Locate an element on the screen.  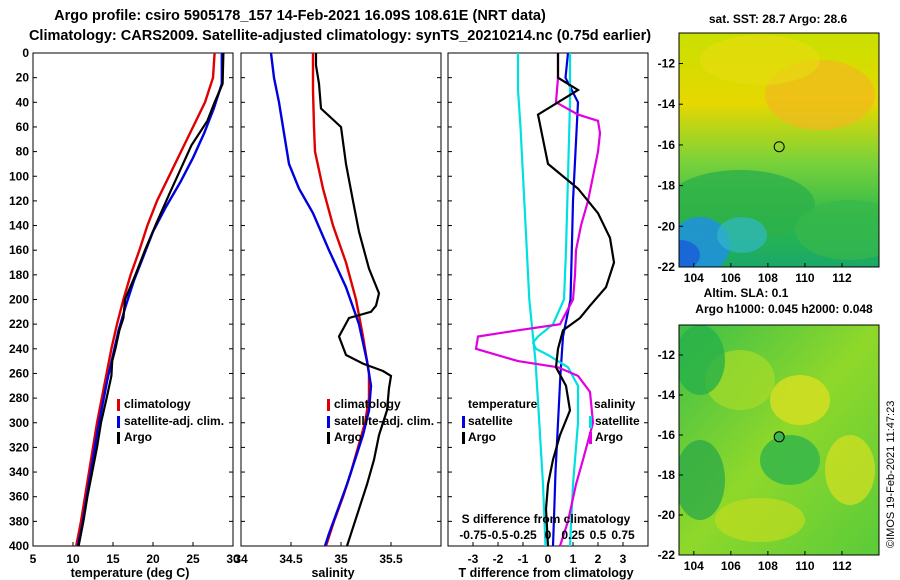
x-tick-label: 34.5 is located at coordinates (291, 559).